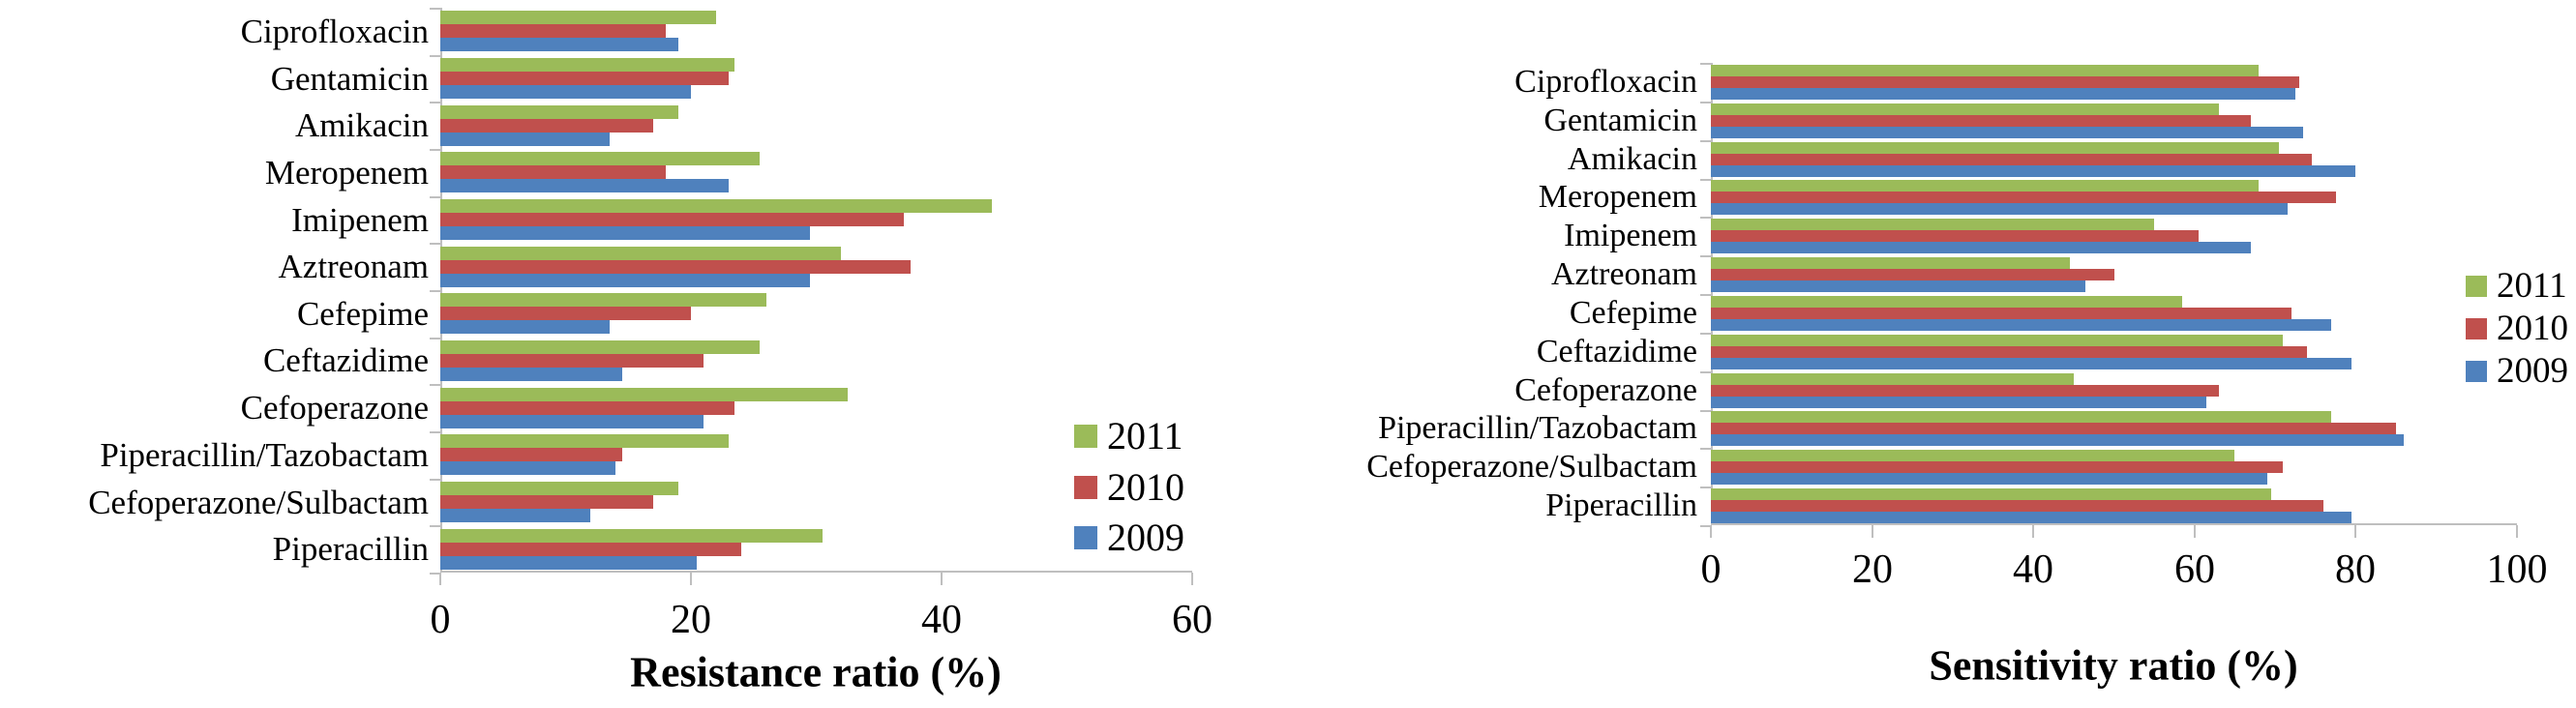 The height and width of the screenshot is (708, 2576). Describe the element at coordinates (603, 300) in the screenshot. I see `bar-2011-cefepime` at that location.